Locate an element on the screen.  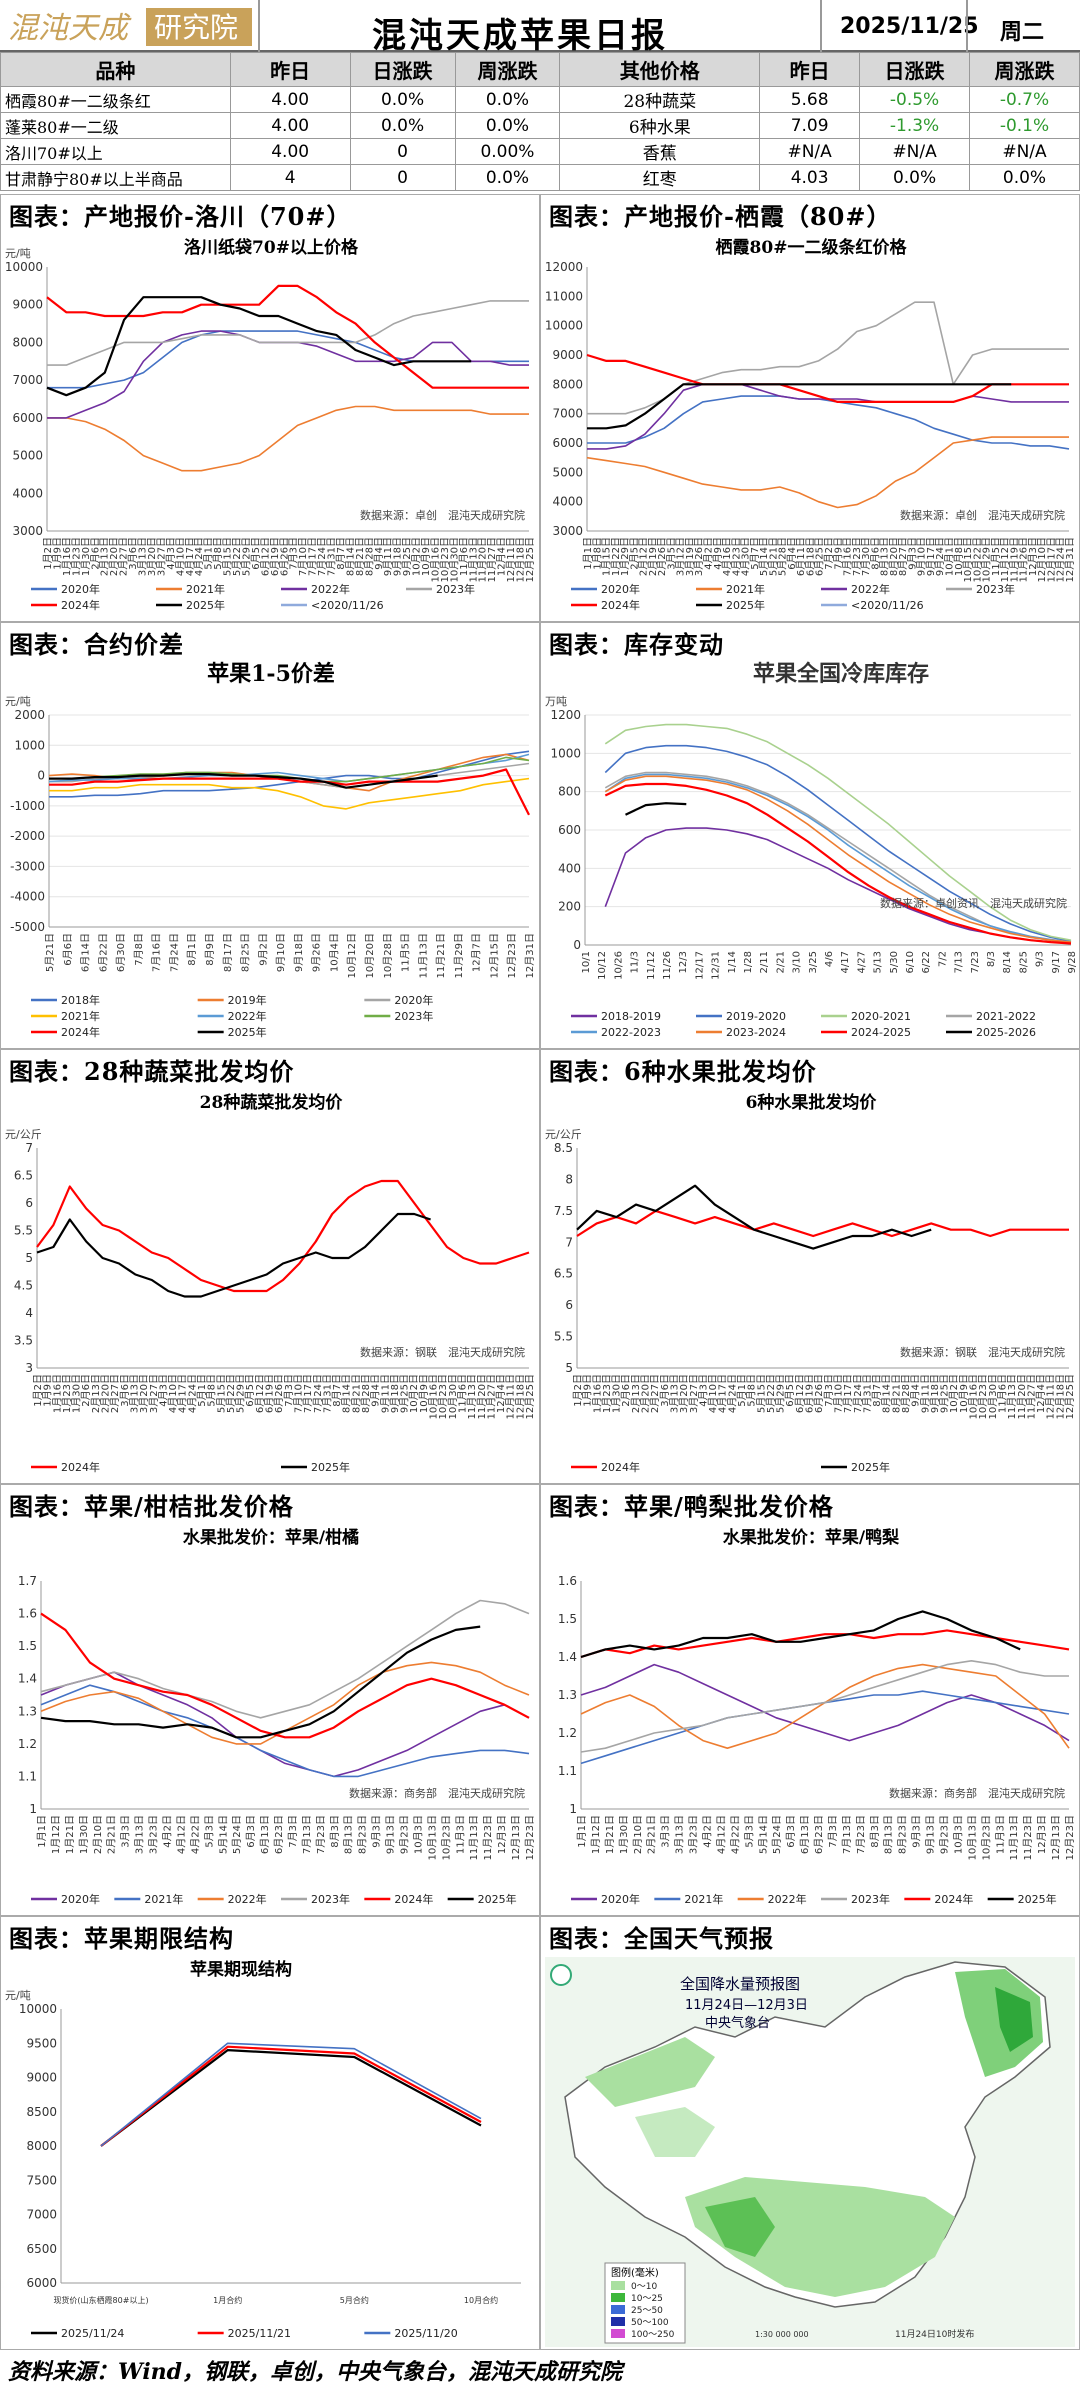
legend-label: 2019年 is located at coordinates (247, 1000).